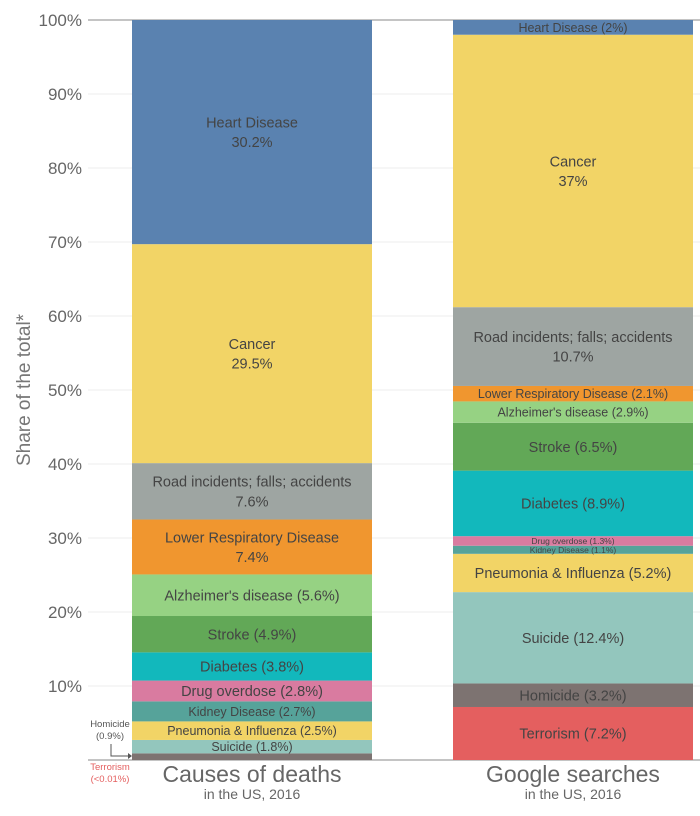  Describe the element at coordinates (60, 20) in the screenshot. I see `y-tick-label: 100%` at that location.